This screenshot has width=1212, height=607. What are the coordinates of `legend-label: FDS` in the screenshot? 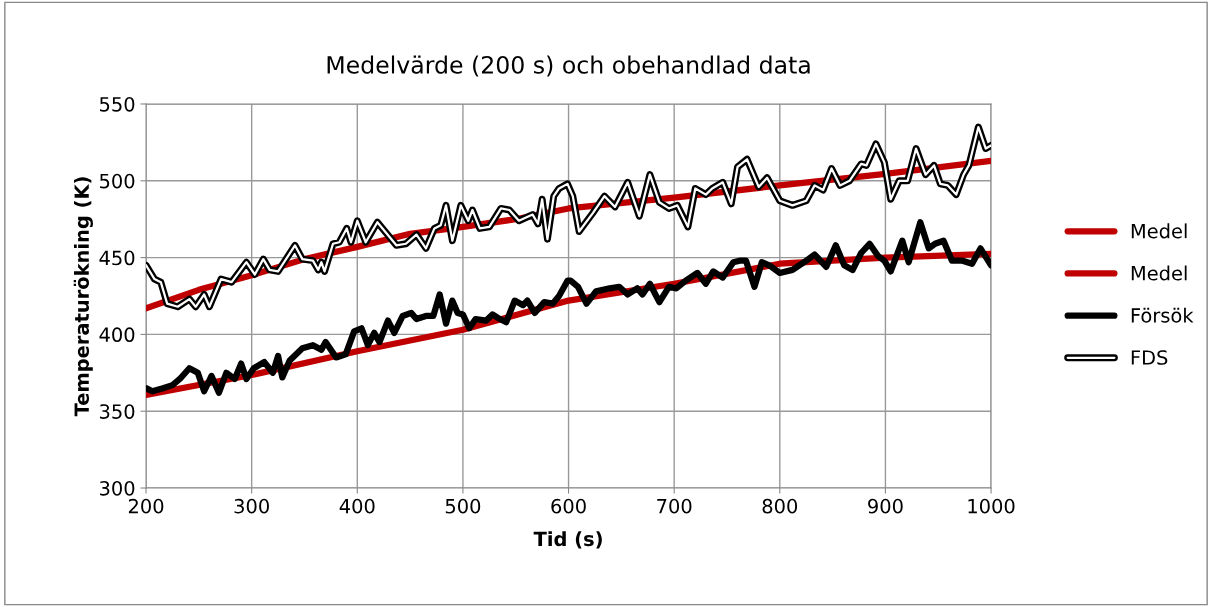 It's located at (1149, 357).